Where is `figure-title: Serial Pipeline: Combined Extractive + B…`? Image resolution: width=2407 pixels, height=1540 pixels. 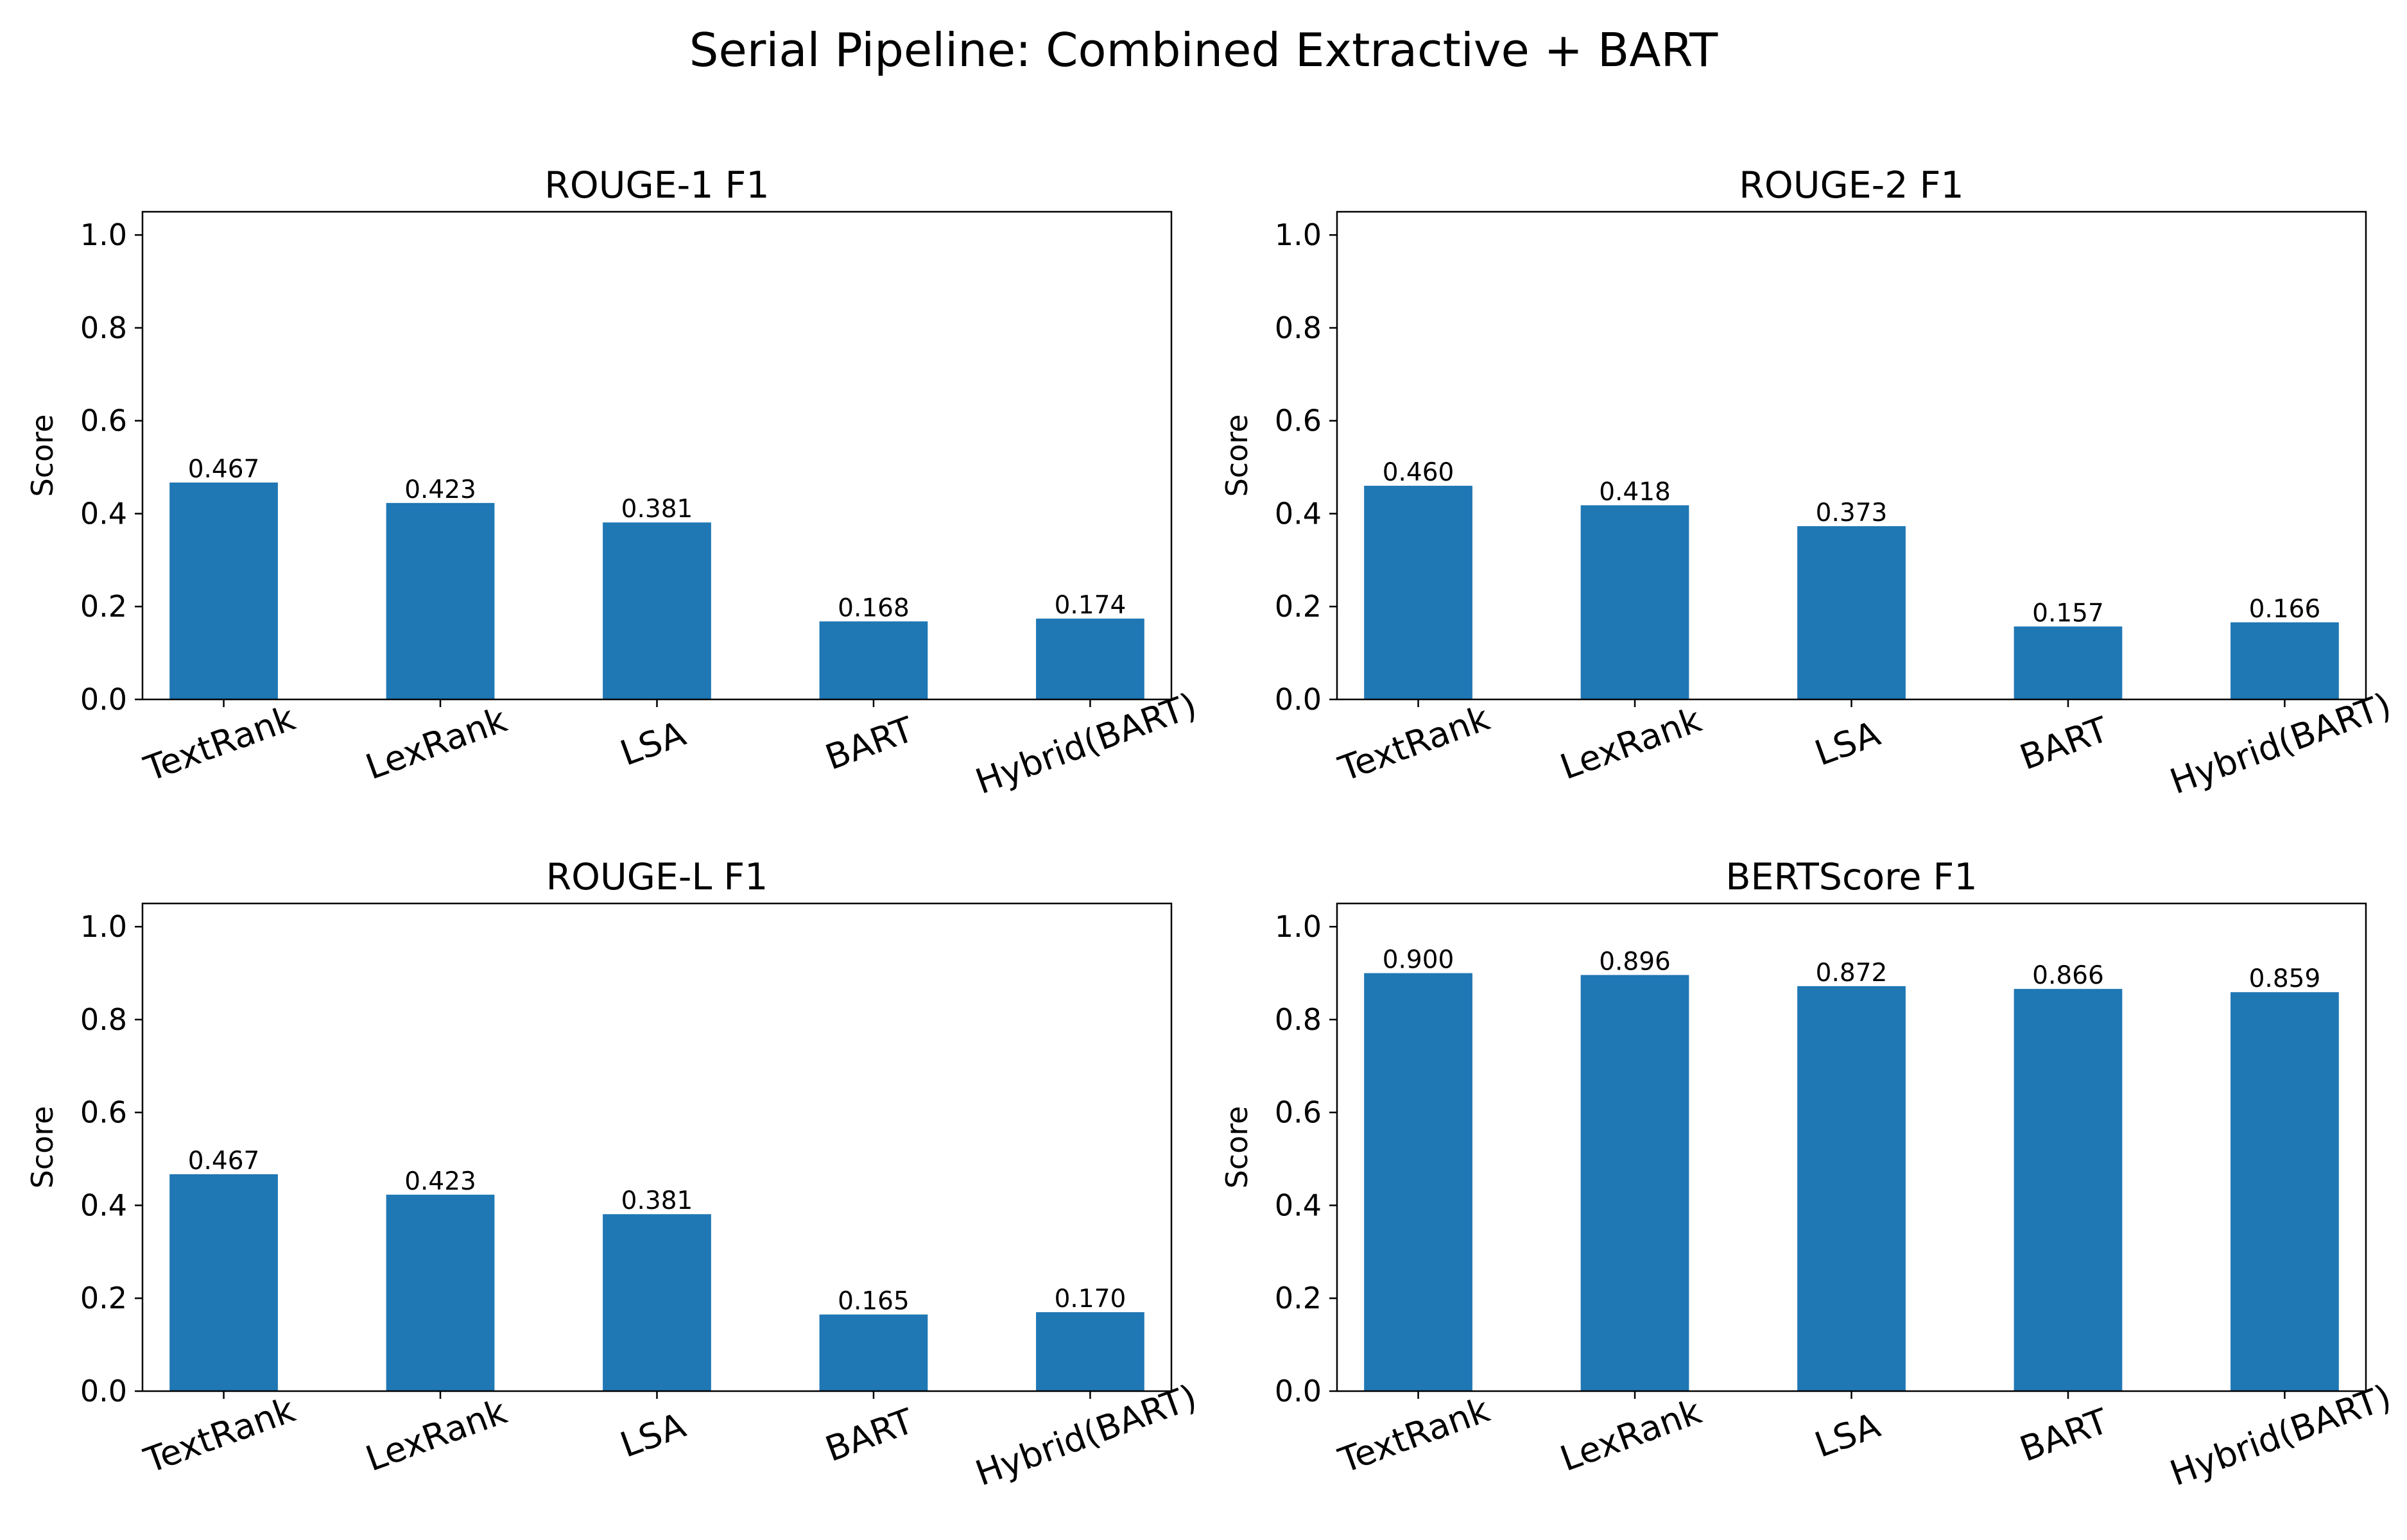 figure-title: Serial Pipeline: Combined Extractive + B… is located at coordinates (1203, 50).